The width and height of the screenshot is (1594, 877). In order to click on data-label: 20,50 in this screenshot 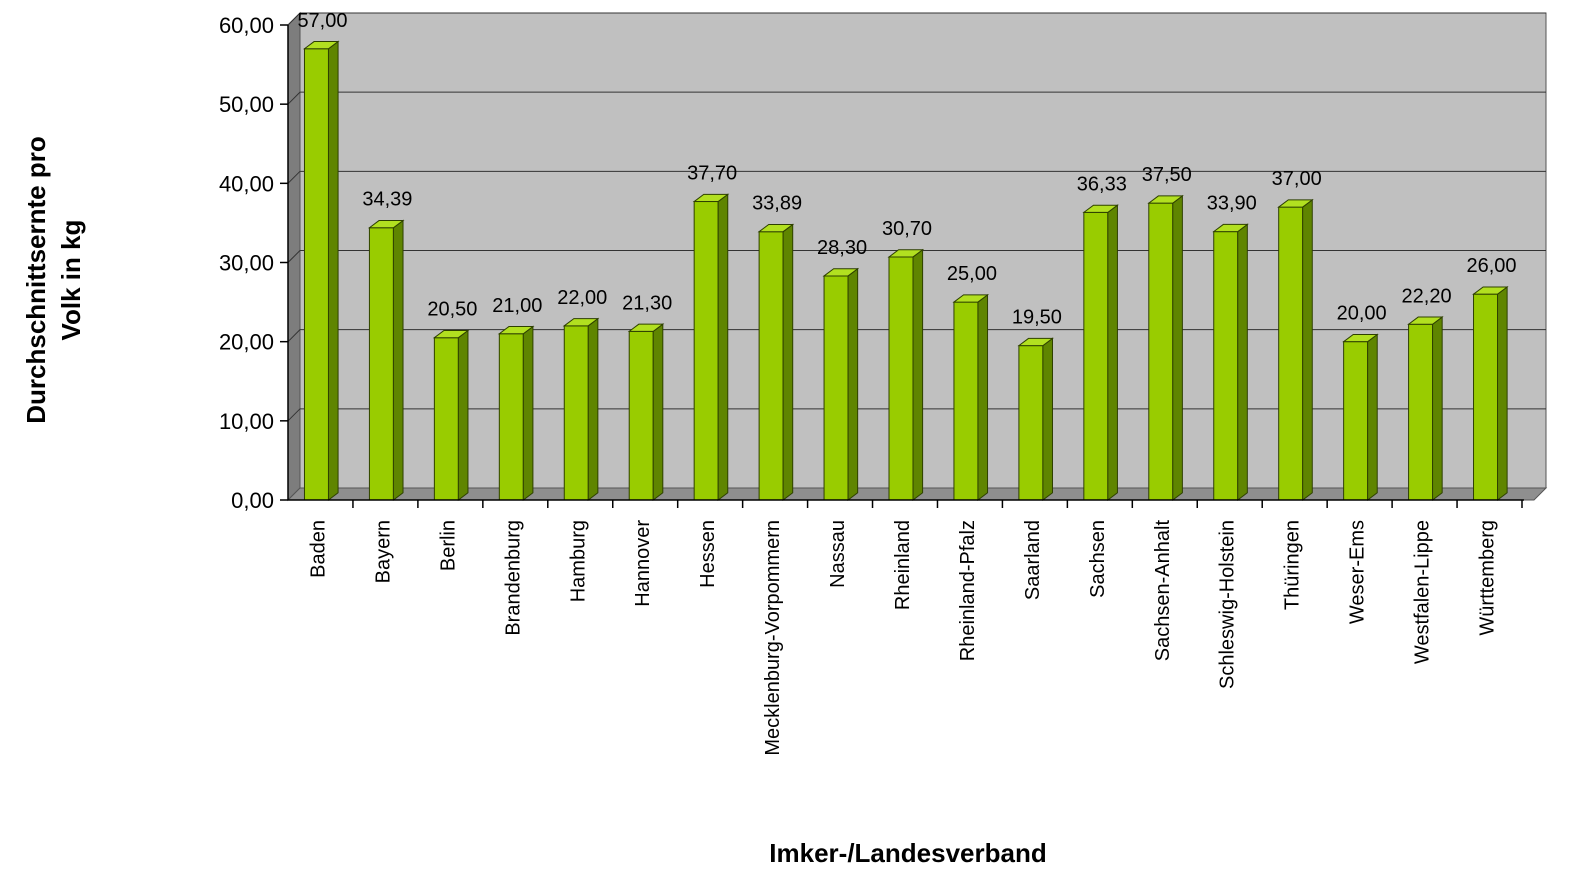, I will do `click(452, 310)`.